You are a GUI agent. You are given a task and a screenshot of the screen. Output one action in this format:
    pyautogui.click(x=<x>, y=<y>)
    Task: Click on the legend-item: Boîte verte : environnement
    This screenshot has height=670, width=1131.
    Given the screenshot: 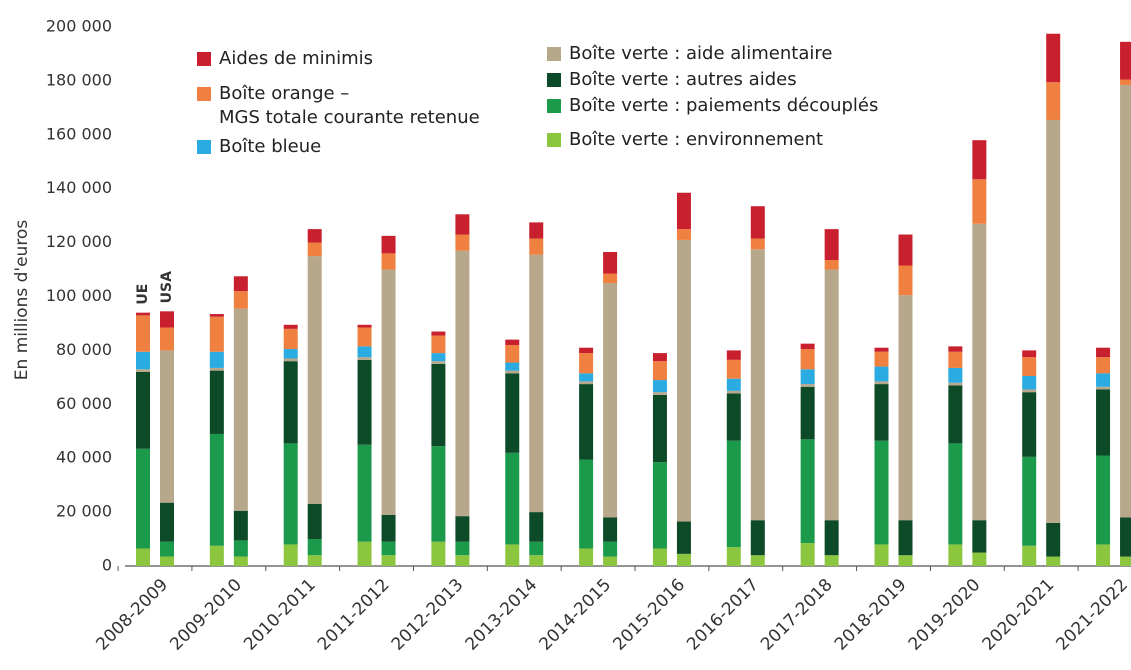 What is the action you would take?
    pyautogui.click(x=685, y=140)
    